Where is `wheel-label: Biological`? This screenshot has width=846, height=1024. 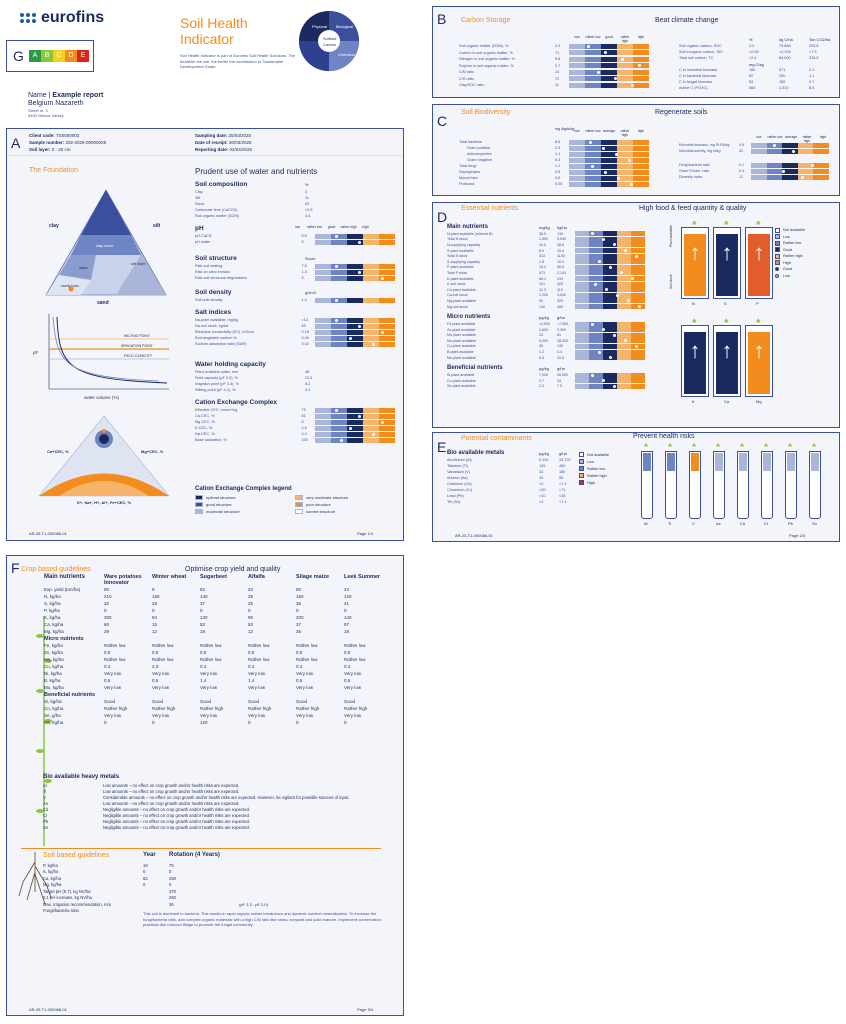 wheel-label: Biological is located at coordinates (344, 26).